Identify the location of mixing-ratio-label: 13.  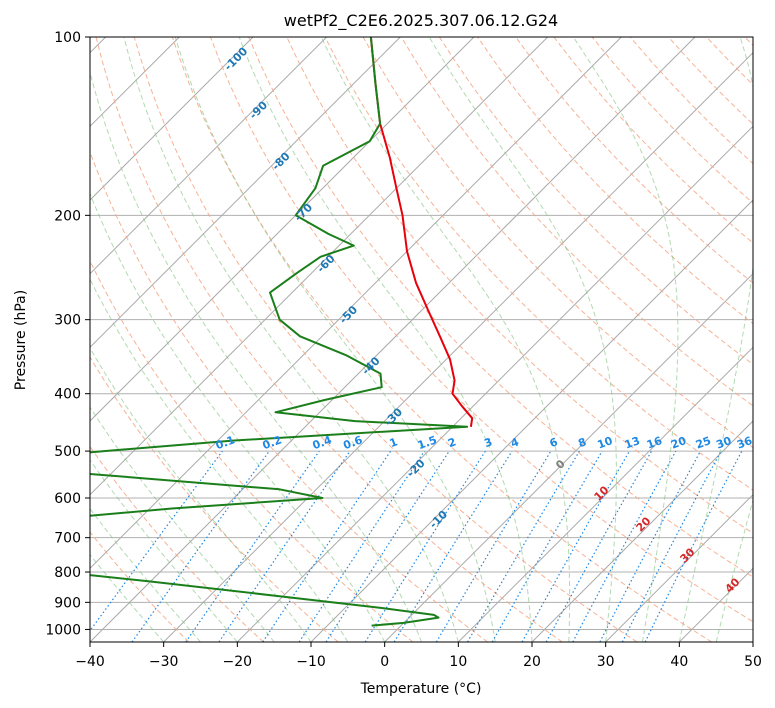
(632, 442).